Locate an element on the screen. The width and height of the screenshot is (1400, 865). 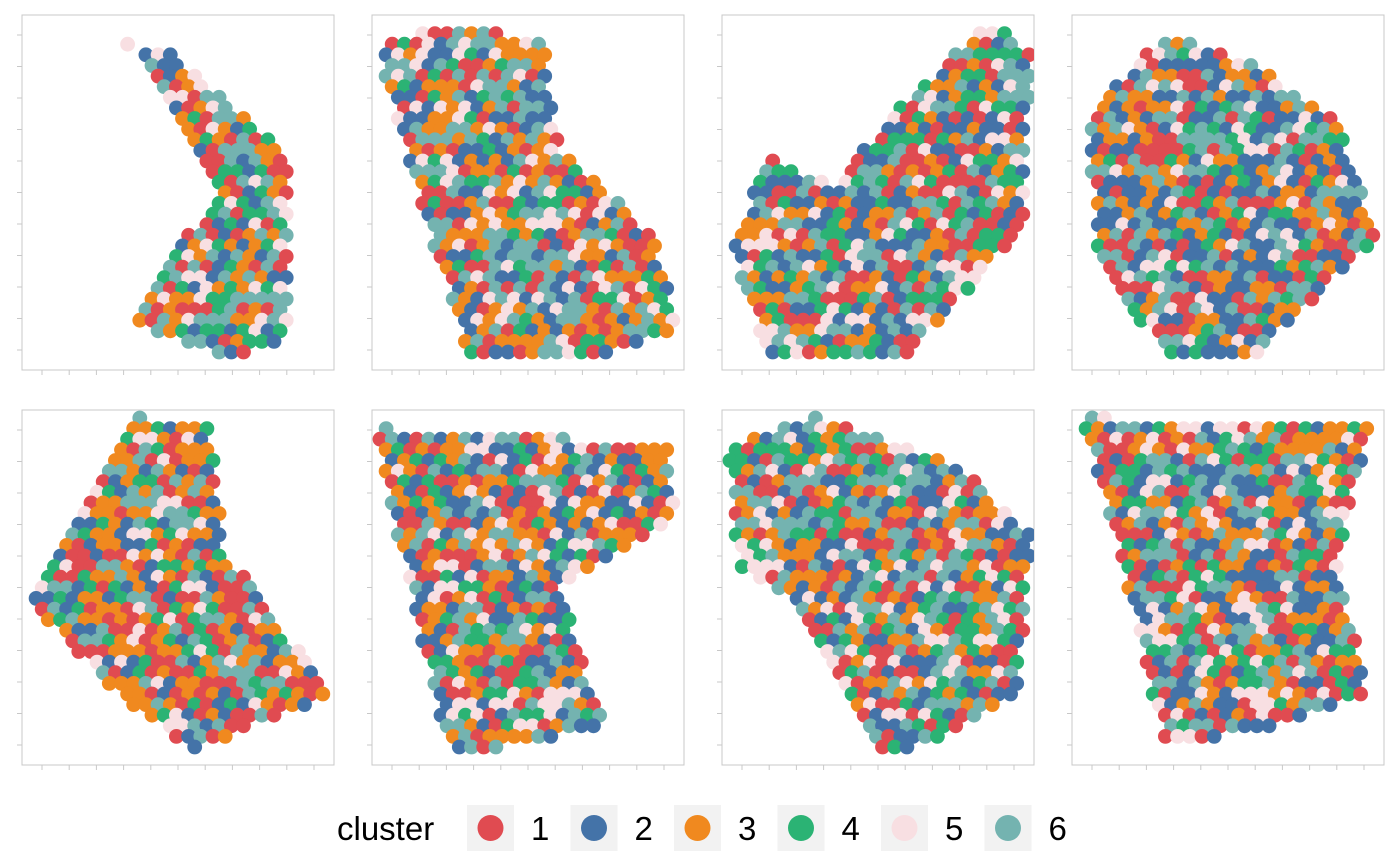
legend-title: cluster is located at coordinates (385, 828).